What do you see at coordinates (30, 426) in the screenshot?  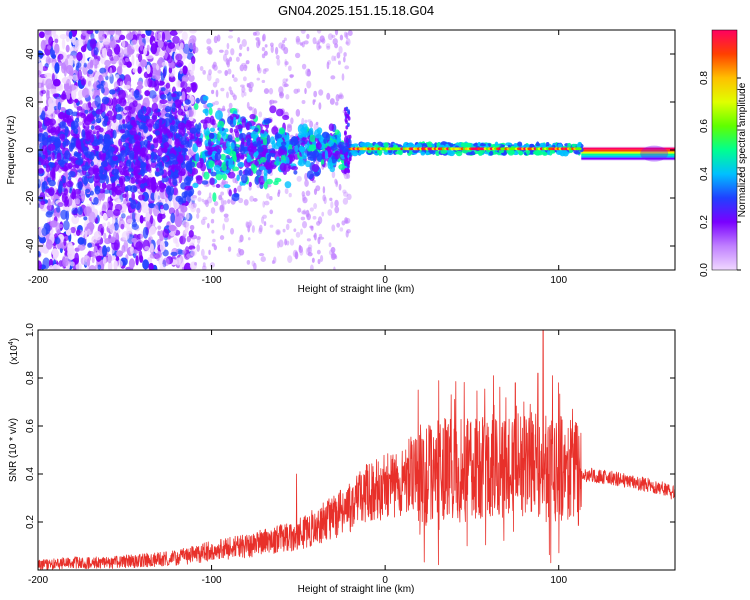 I see `snr-y-tick-label: 0.6` at bounding box center [30, 426].